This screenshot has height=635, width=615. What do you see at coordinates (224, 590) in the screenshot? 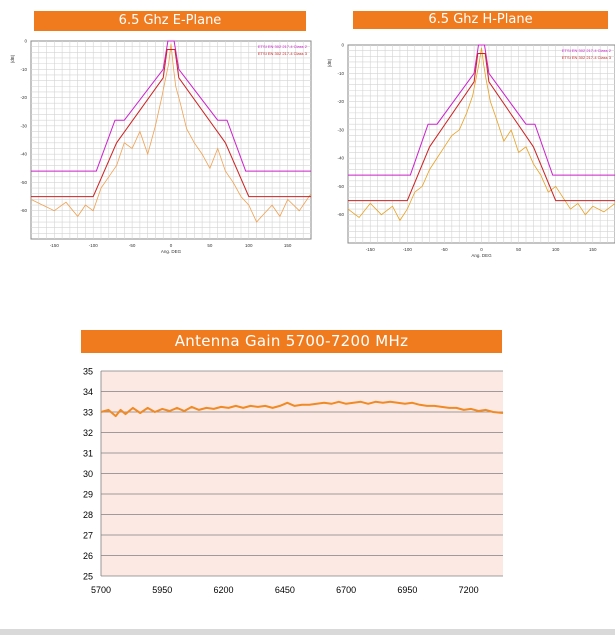
I see `gain-x-tick-label: 6200` at bounding box center [224, 590].